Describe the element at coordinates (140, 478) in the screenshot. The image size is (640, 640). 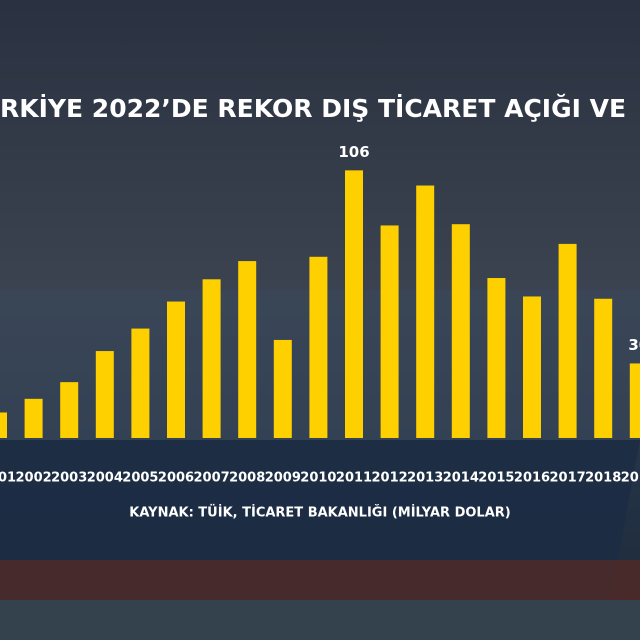
I see `x-tick-label: 2005` at that location.